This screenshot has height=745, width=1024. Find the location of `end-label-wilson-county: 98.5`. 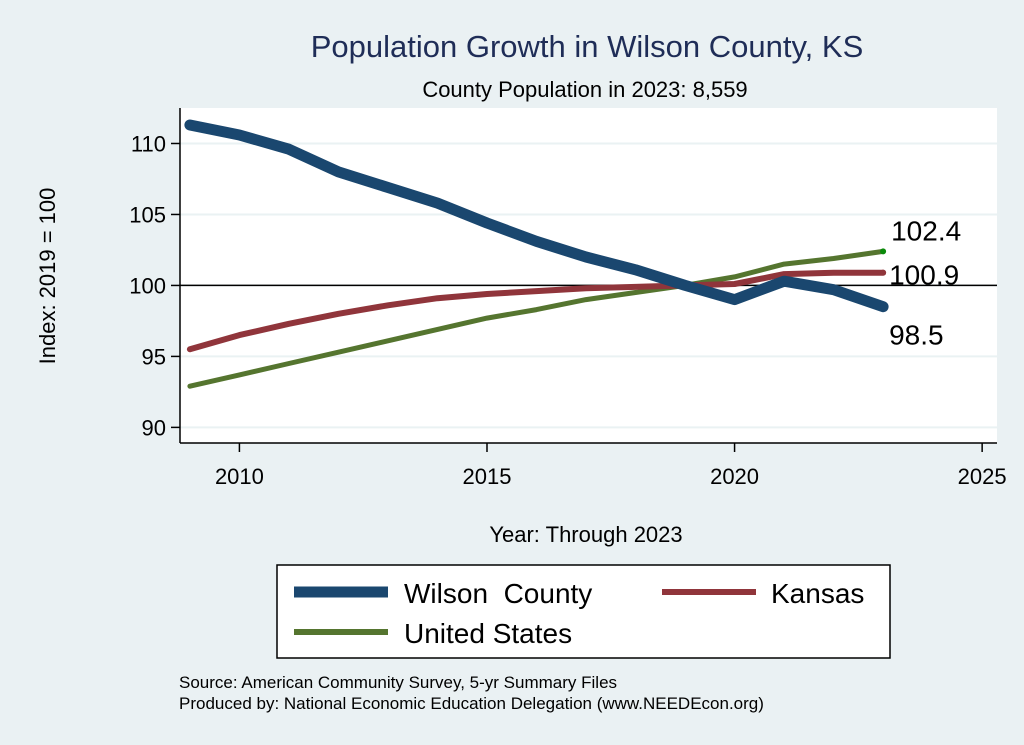

end-label-wilson-county: 98.5 is located at coordinates (916, 335).